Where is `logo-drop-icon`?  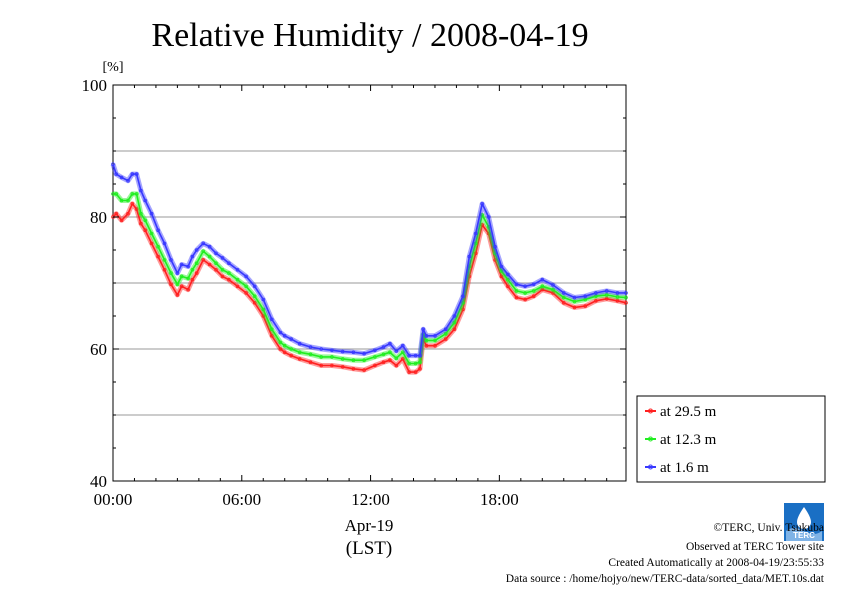 logo-drop-icon is located at coordinates (804, 518).